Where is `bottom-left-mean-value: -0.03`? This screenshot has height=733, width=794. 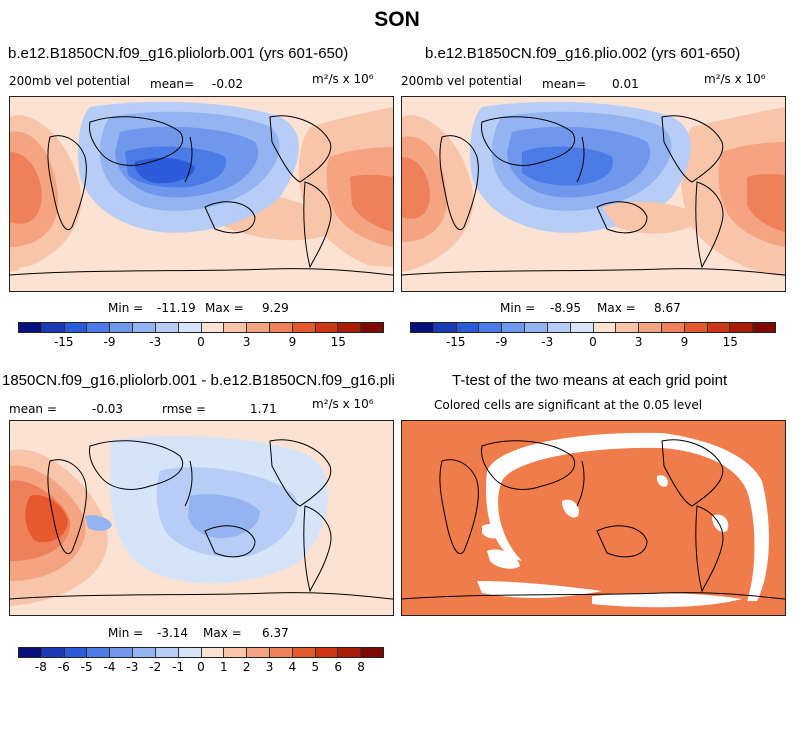 bottom-left-mean-value: -0.03 is located at coordinates (108, 409).